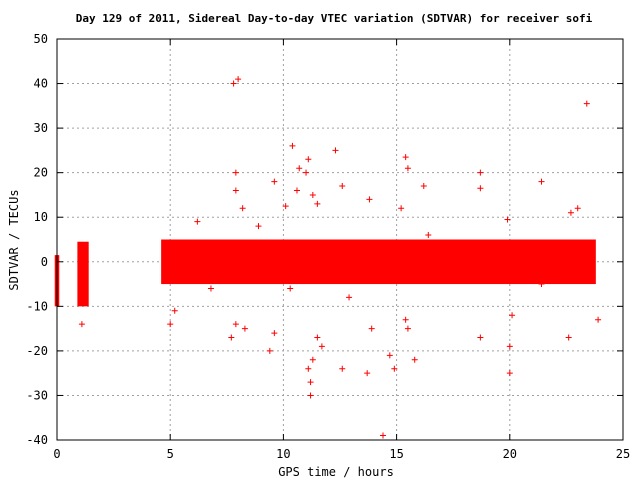  I want to click on x-tick-label: 20, so click(510, 454).